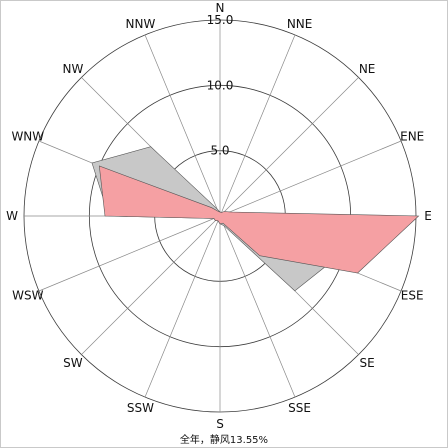  What do you see at coordinates (27, 296) in the screenshot?
I see `direction-label-wsw: WSW` at bounding box center [27, 296].